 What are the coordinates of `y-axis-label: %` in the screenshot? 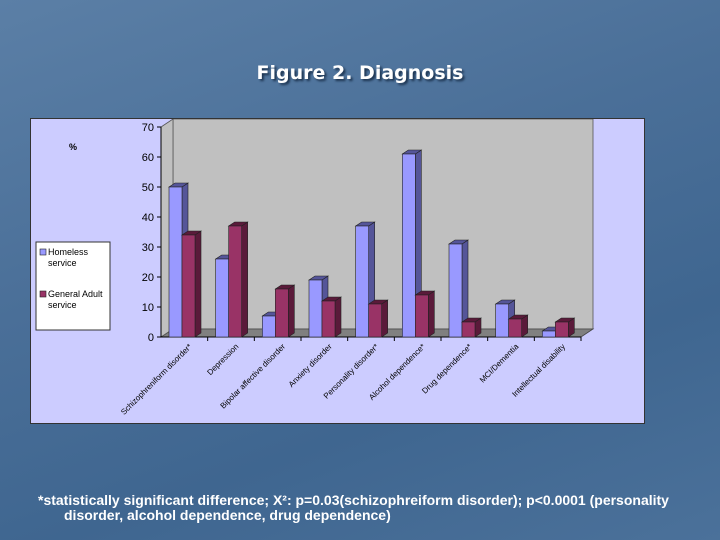 It's located at (73, 147).